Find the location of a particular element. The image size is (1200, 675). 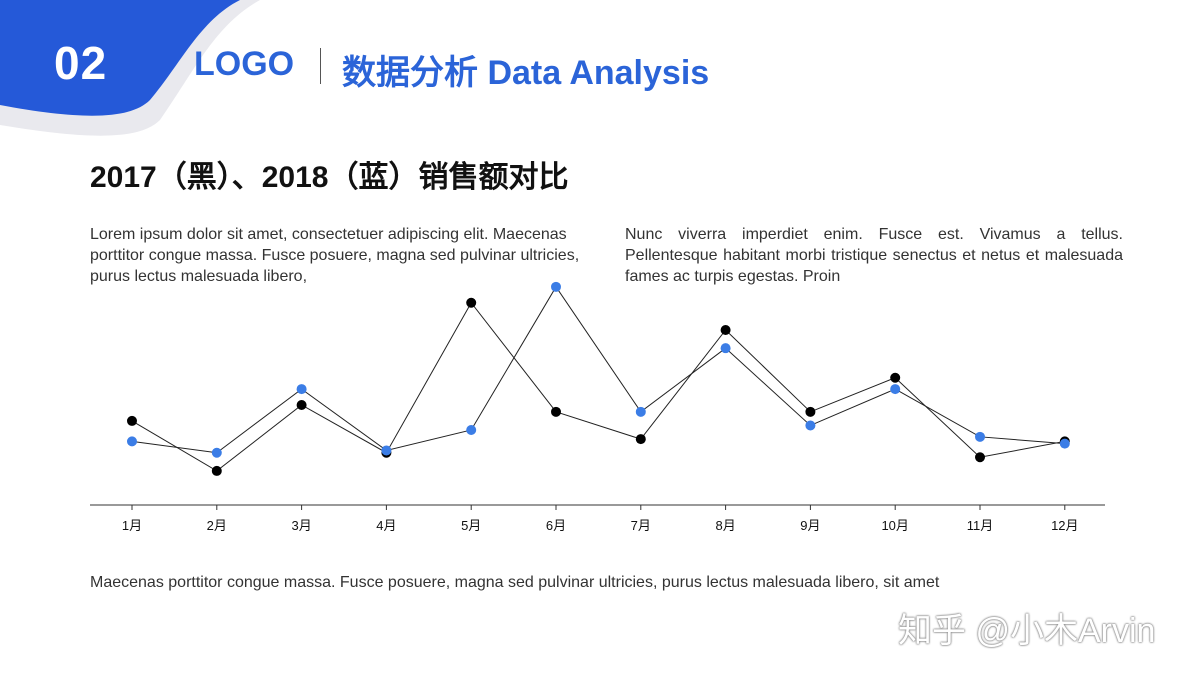

x-tick-label: 10月 is located at coordinates (894, 525).